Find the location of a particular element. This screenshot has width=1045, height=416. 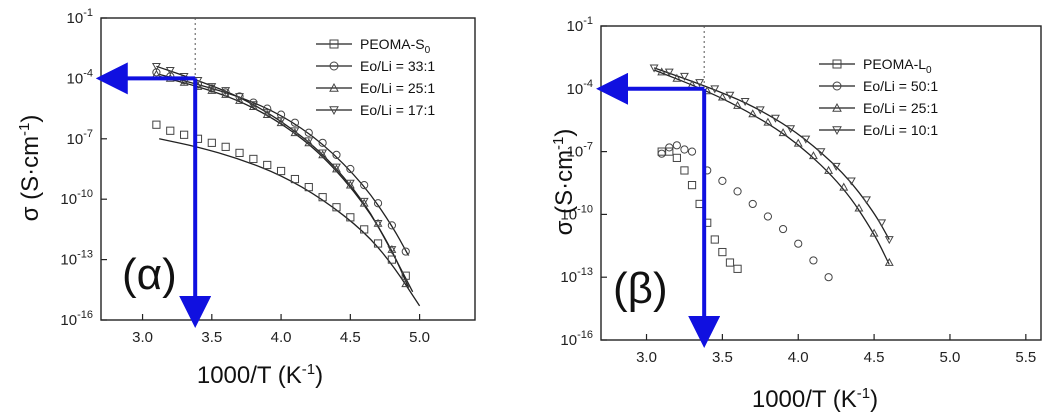

x-tick-label: 5.0 is located at coordinates (950, 357).